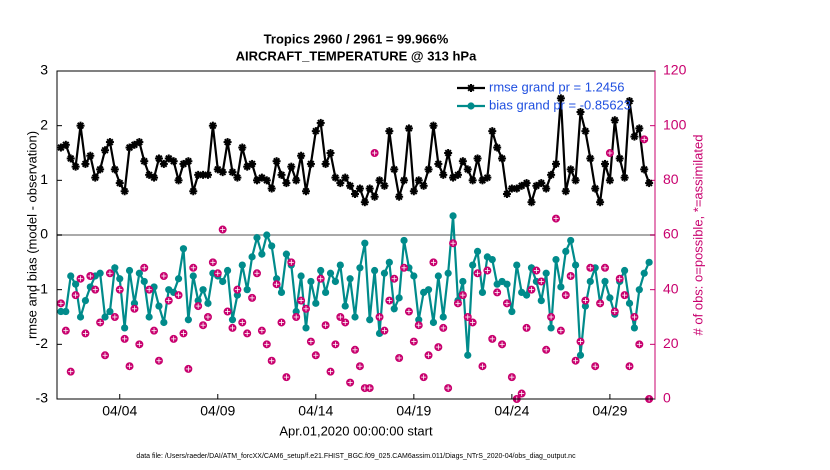  Describe the element at coordinates (671, 343) in the screenshot. I see `y2-tick-label: 20` at that location.